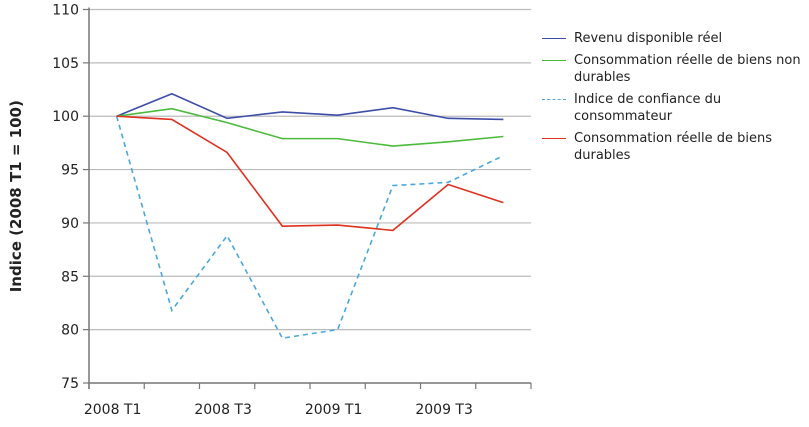 This screenshot has height=427, width=809. I want to click on legend-item: Revenu disponible réel, so click(675, 38).